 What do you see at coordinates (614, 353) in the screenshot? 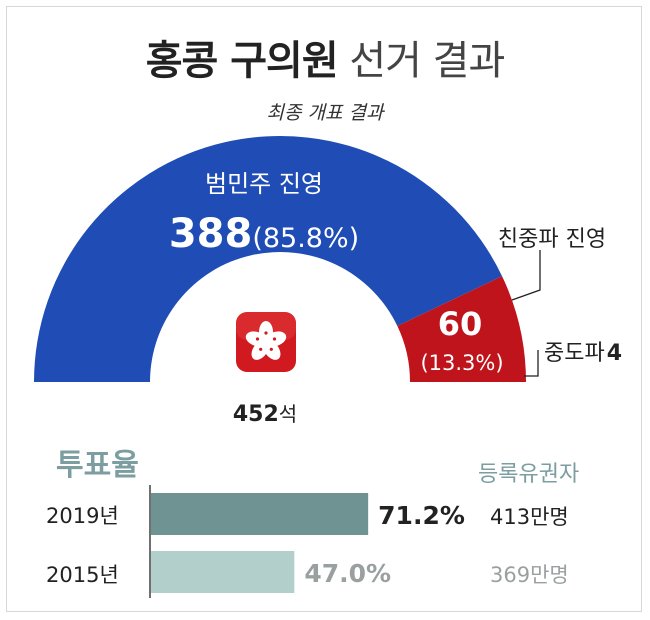
I see `centrist-count: 4` at bounding box center [614, 353].